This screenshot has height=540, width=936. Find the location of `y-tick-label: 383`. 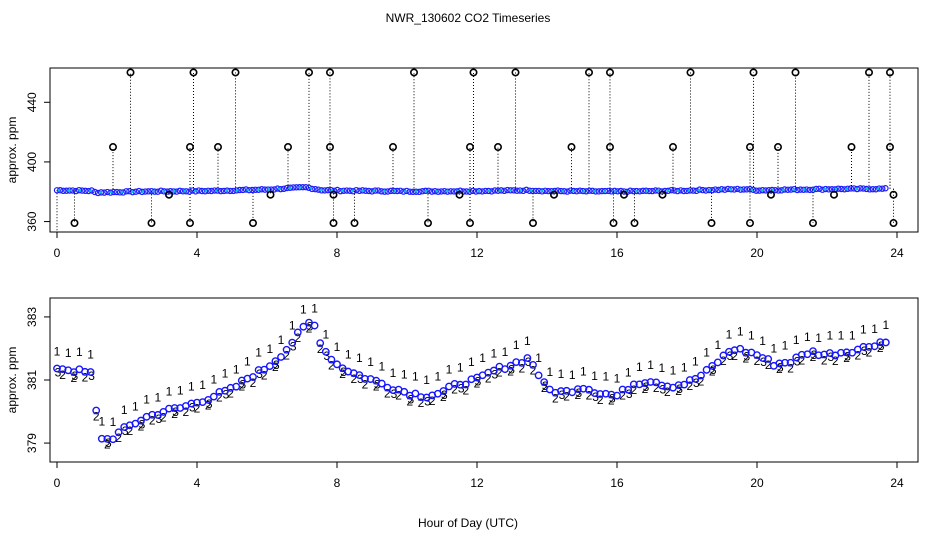

y-tick-label: 383 is located at coordinates (32, 317).